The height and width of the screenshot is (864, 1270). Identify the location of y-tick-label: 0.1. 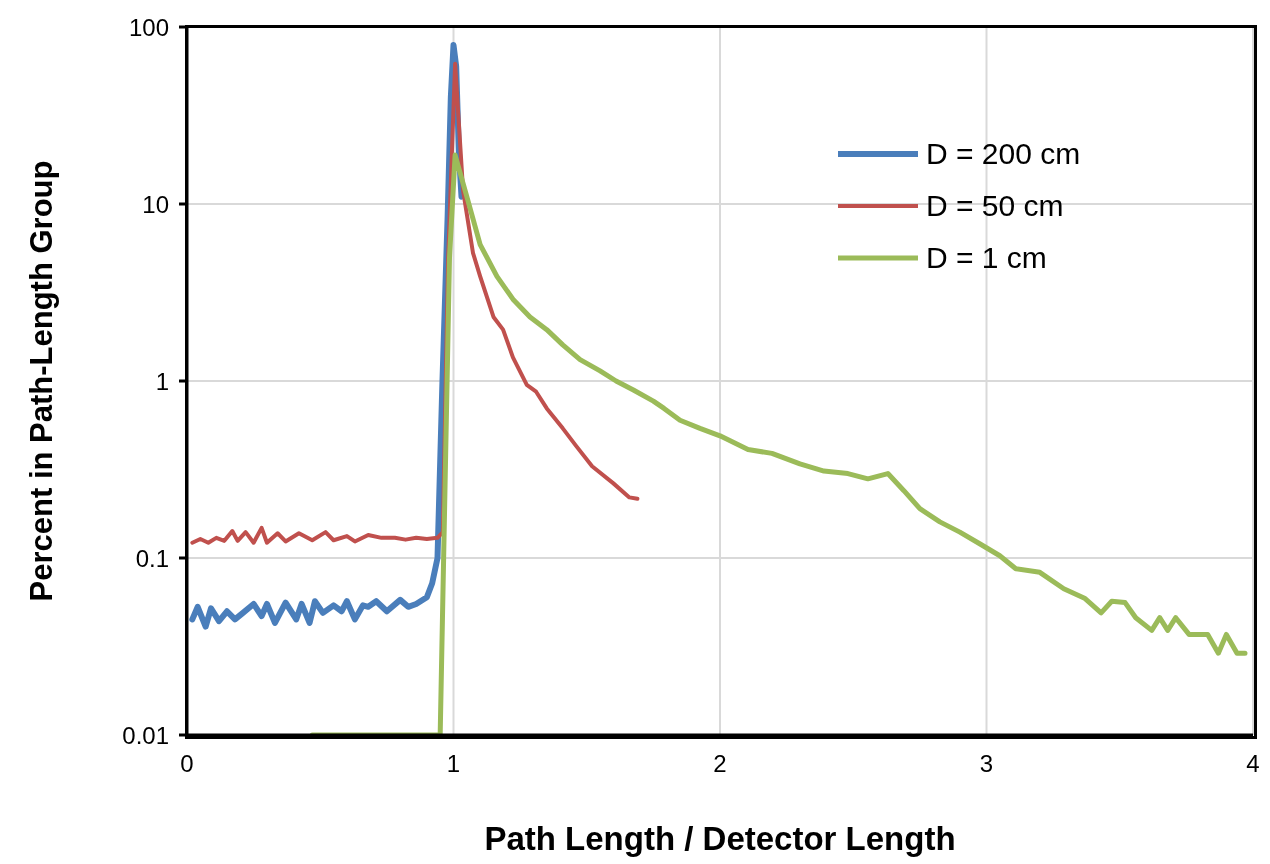
(152, 558).